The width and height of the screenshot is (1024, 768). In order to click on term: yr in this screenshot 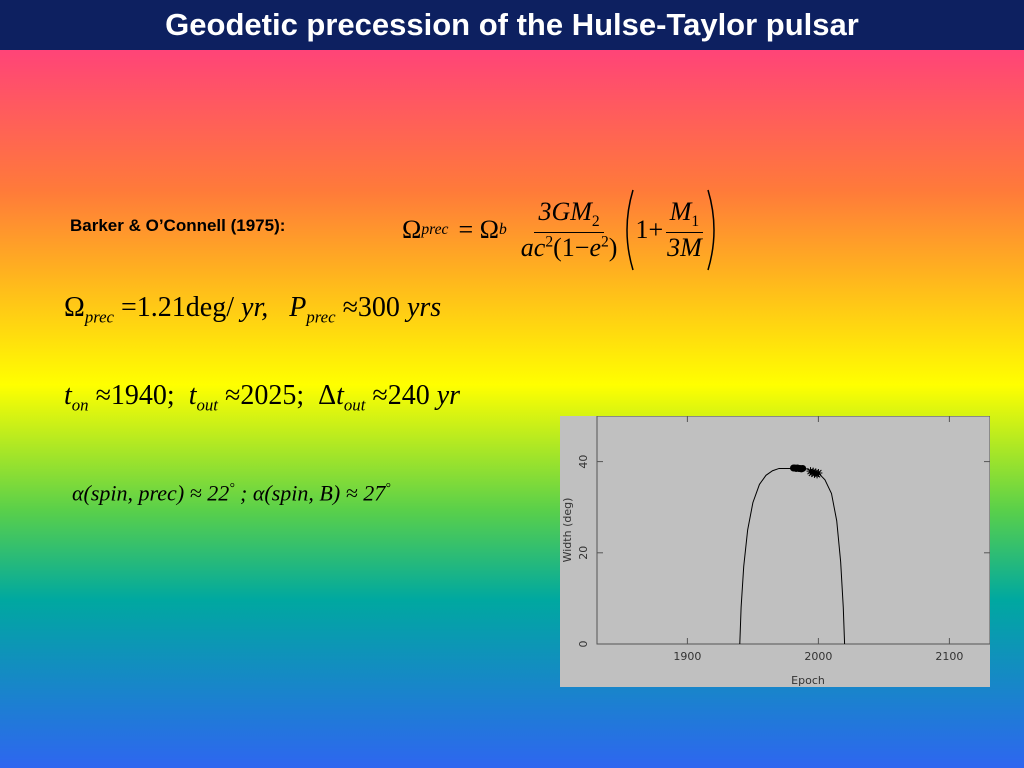, I will do `click(448, 395)`.